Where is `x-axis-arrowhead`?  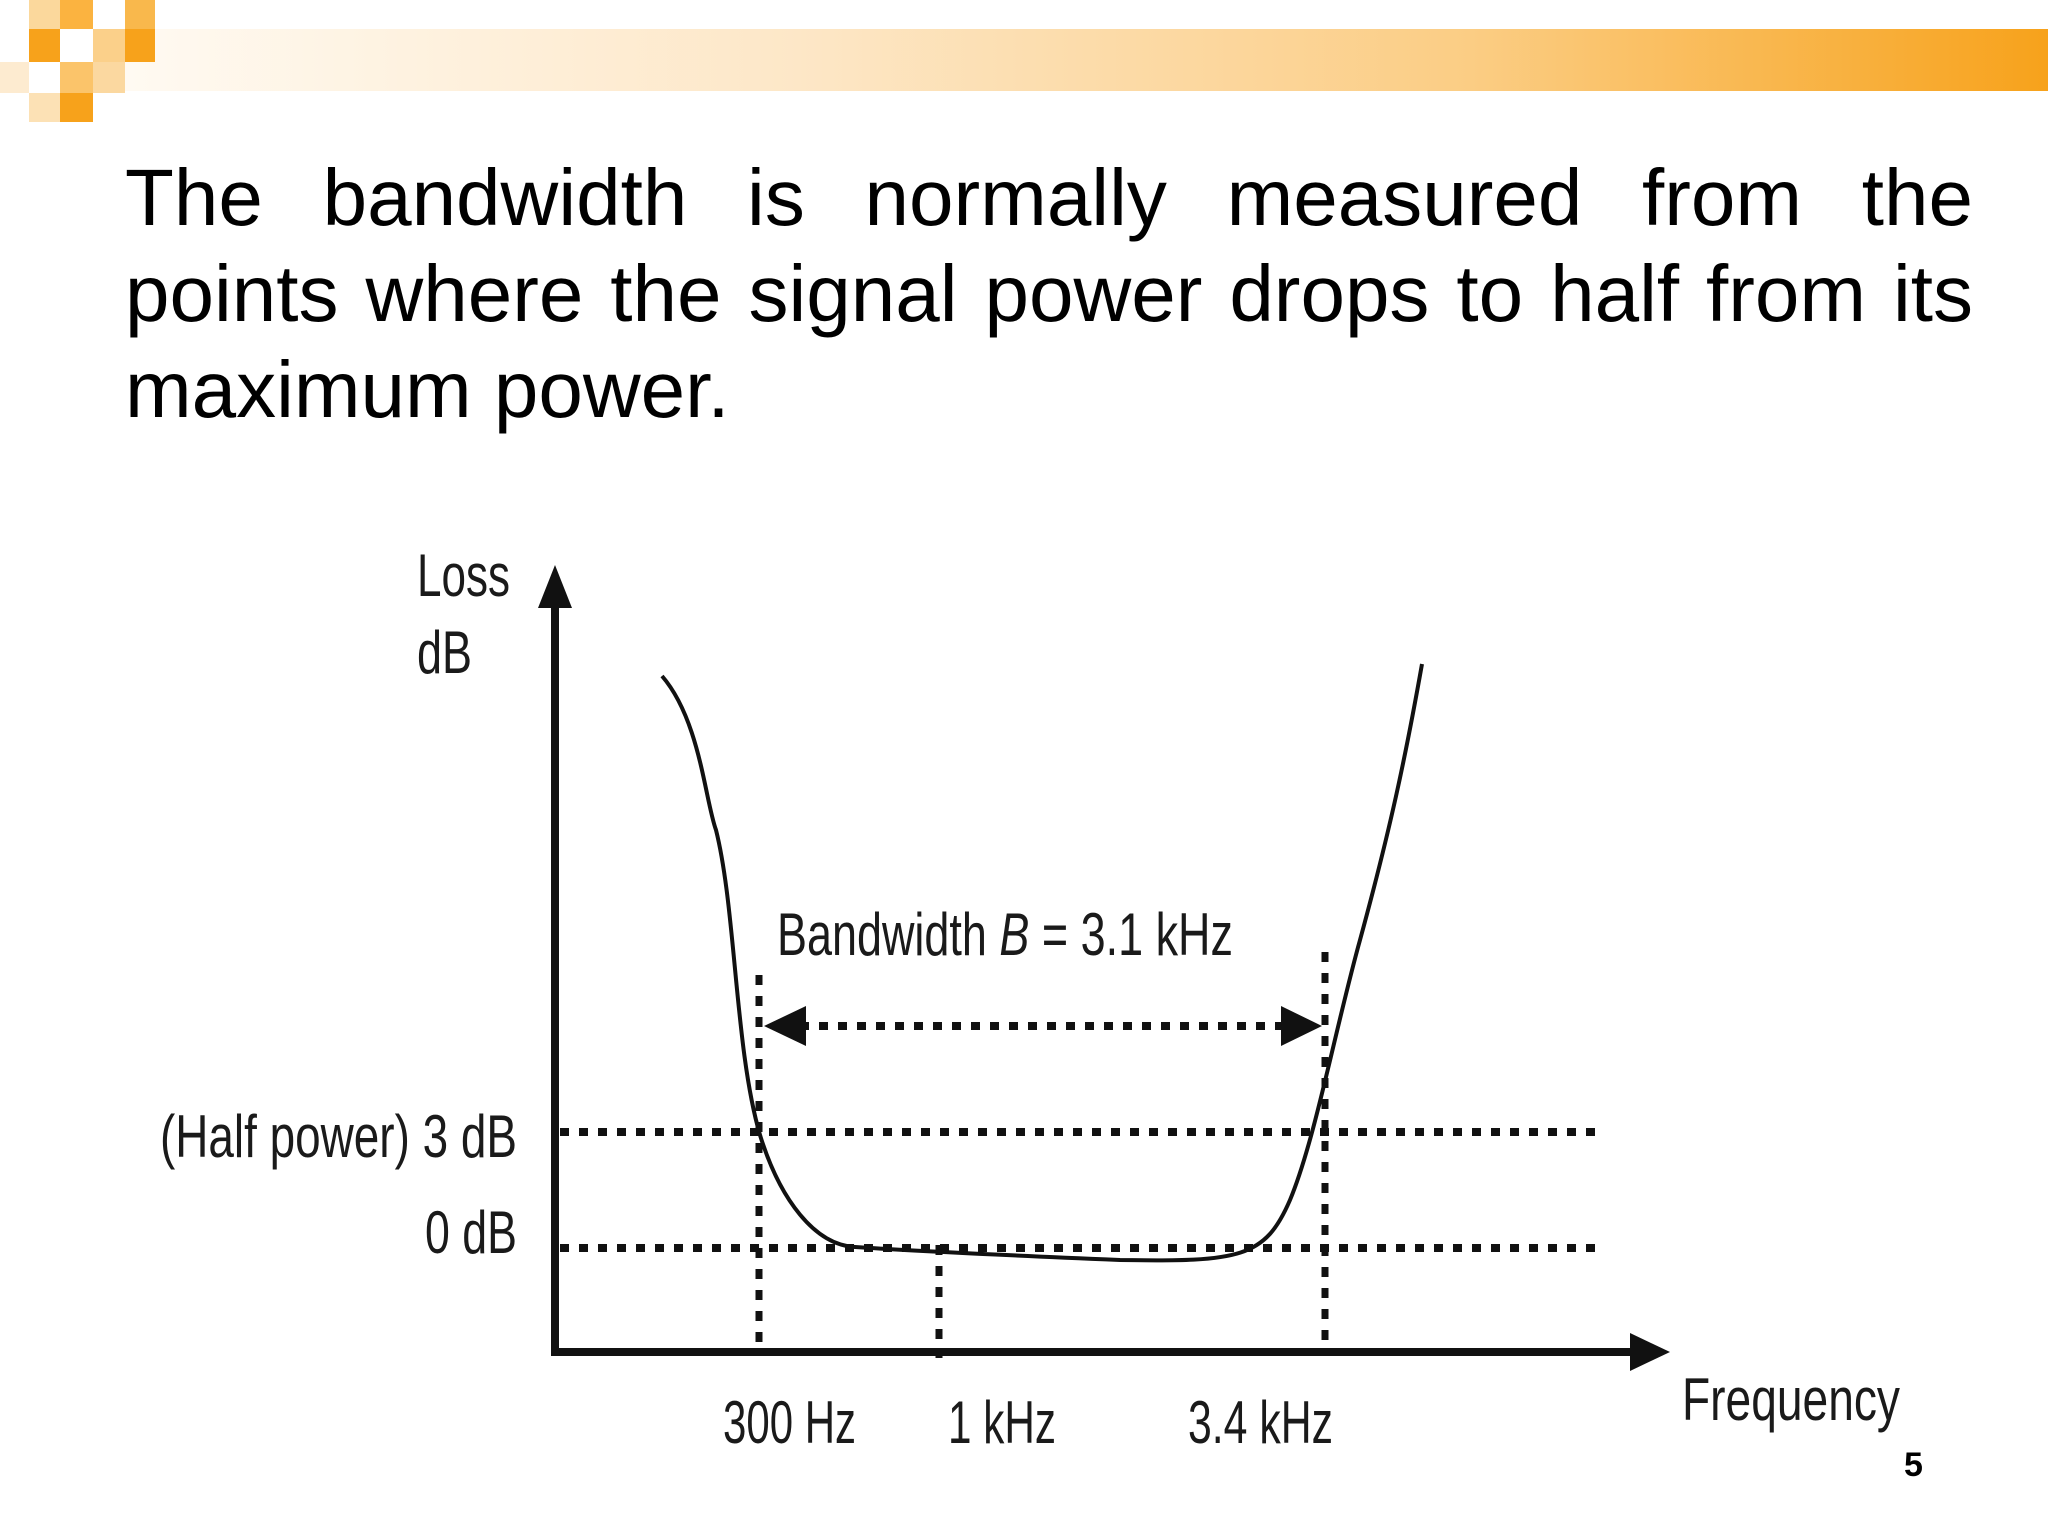 x-axis-arrowhead is located at coordinates (1650, 1352).